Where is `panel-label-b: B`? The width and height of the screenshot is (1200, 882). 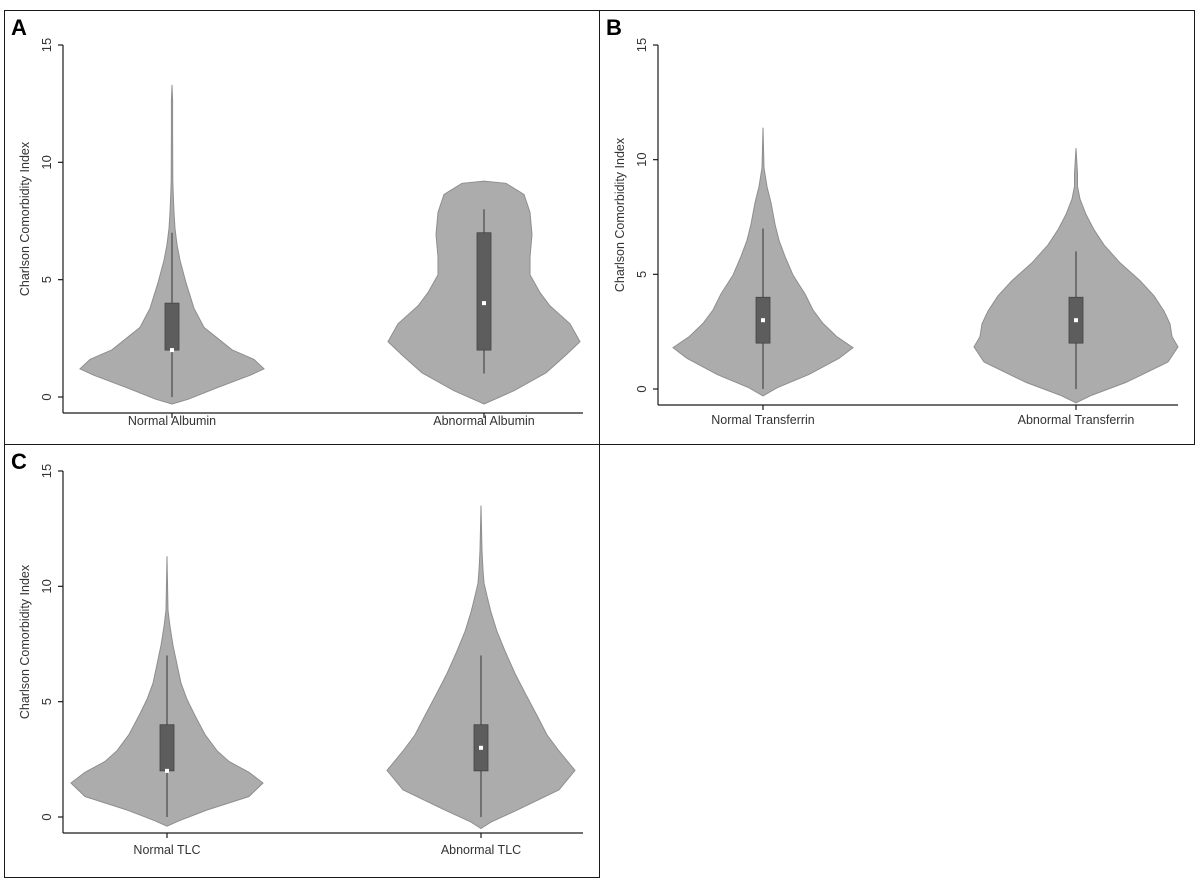 panel-label-b: B is located at coordinates (614, 27).